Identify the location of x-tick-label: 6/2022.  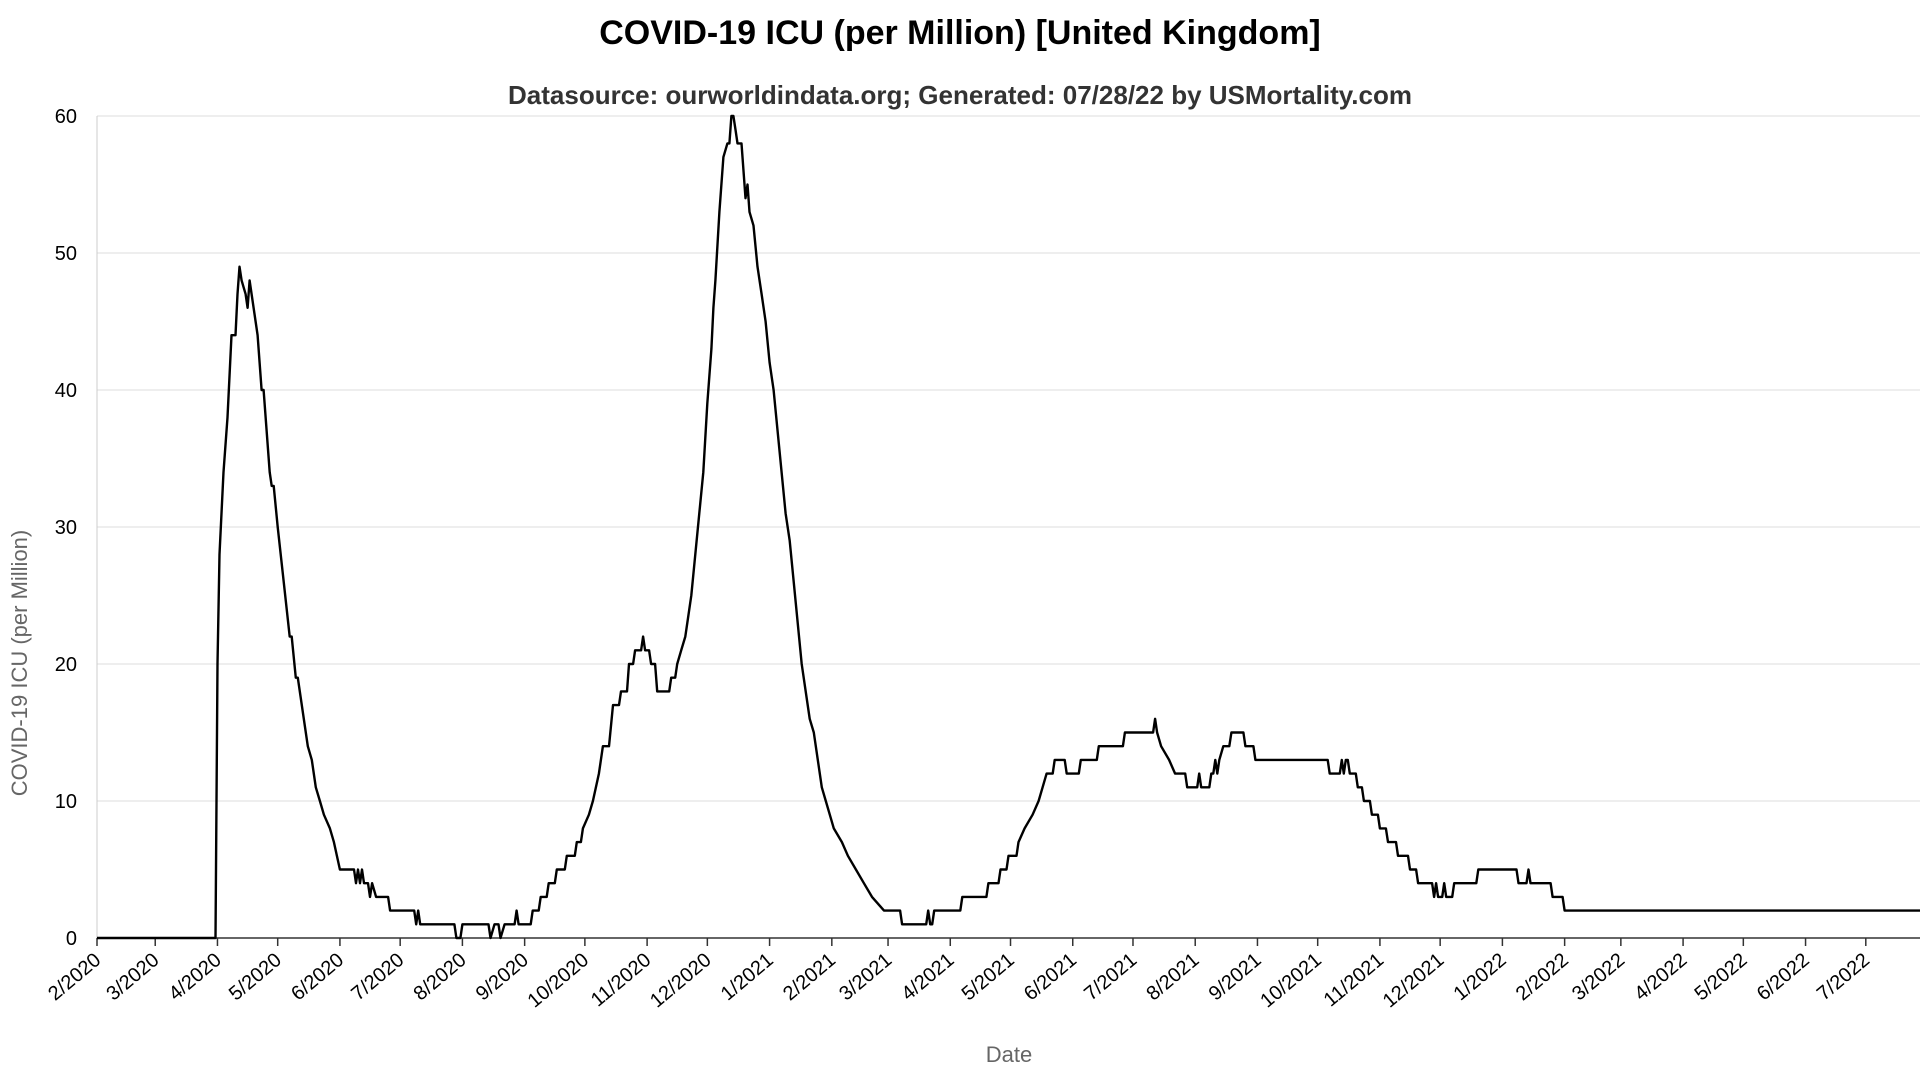
(1783, 977).